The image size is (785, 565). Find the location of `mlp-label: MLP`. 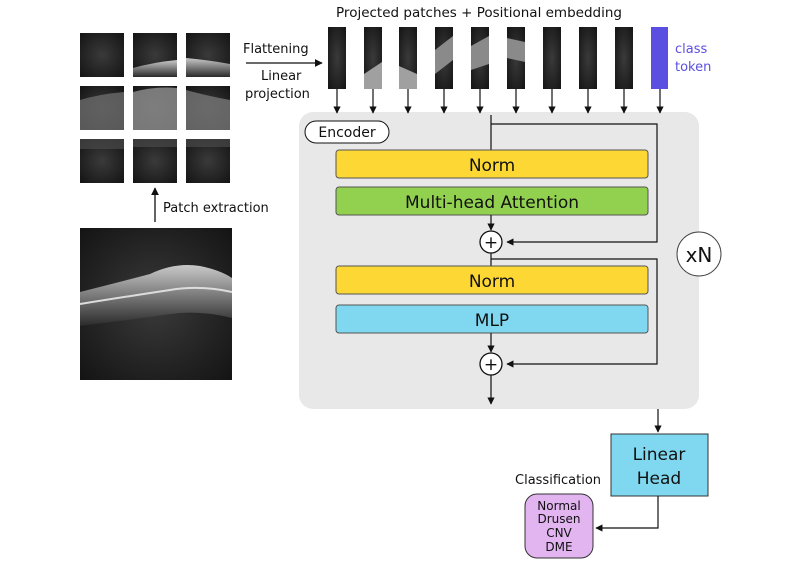

mlp-label: MLP is located at coordinates (492, 321).